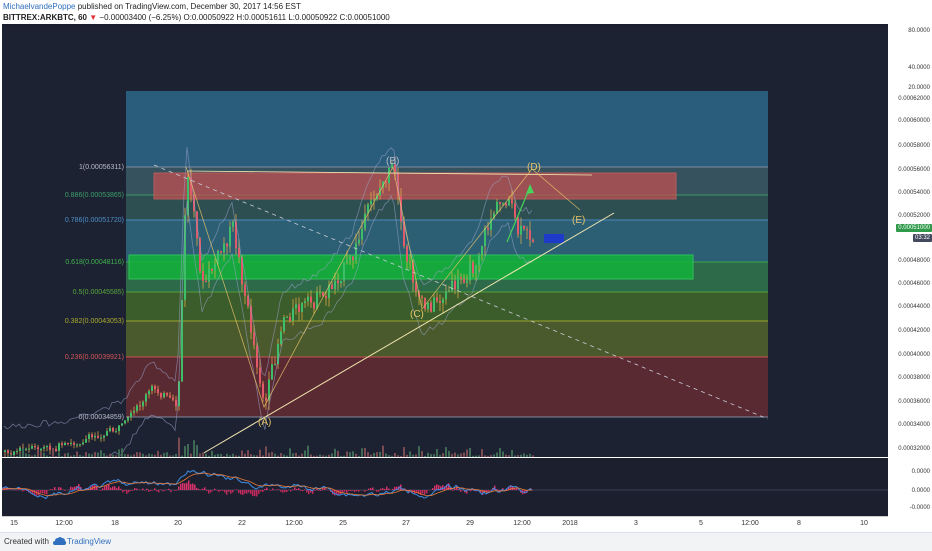 The height and width of the screenshot is (551, 932). Describe the element at coordinates (914, 307) in the screenshot. I see `price-tick: 0.00044000` at that location.